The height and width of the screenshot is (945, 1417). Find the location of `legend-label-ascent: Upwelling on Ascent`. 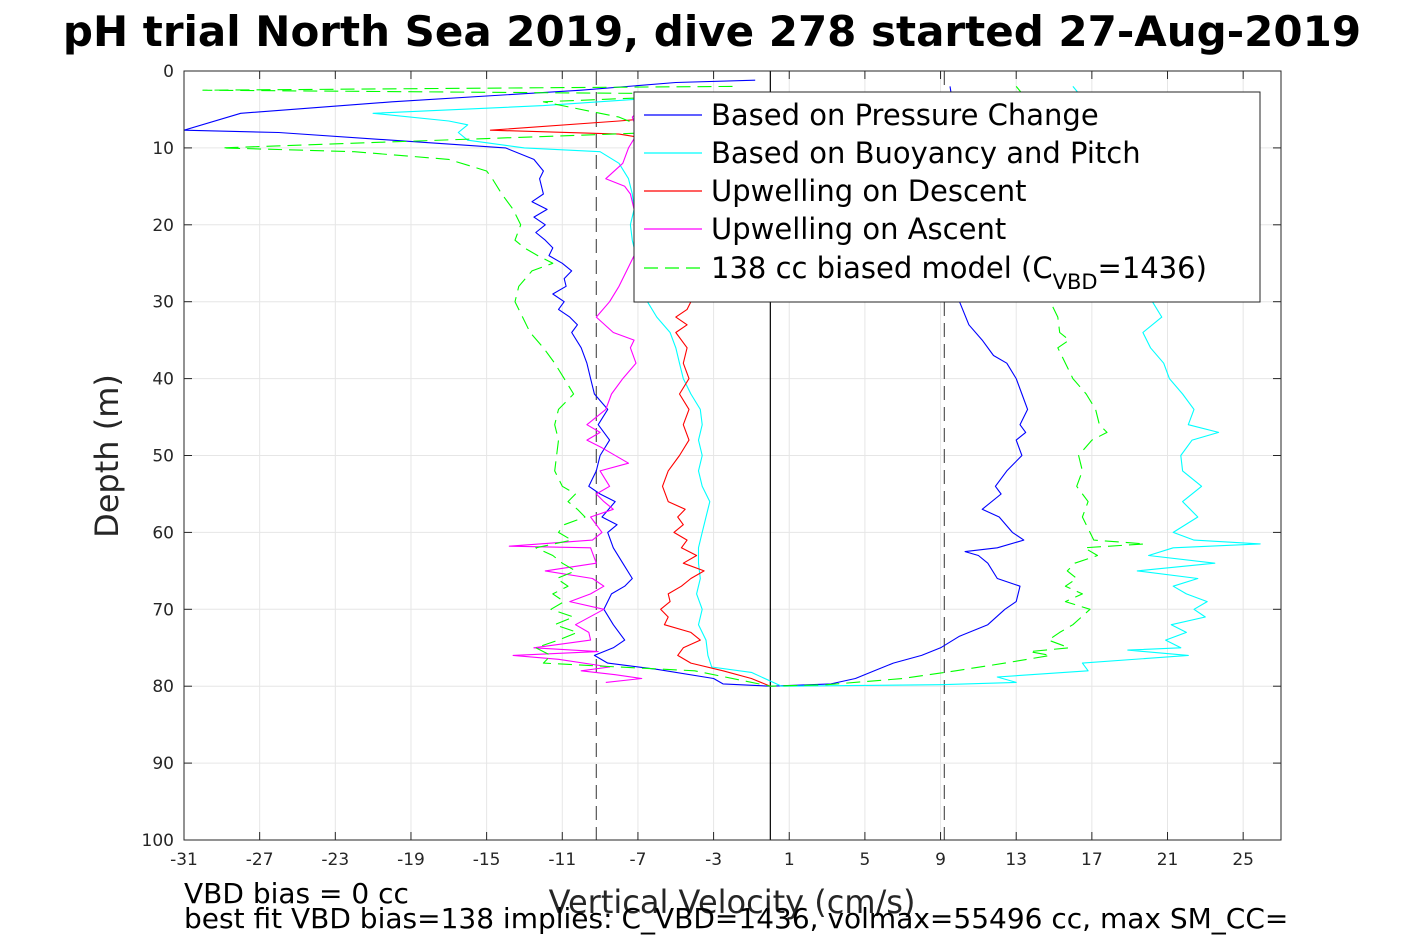

legend-label-ascent: Upwelling on Ascent is located at coordinates (858, 229).